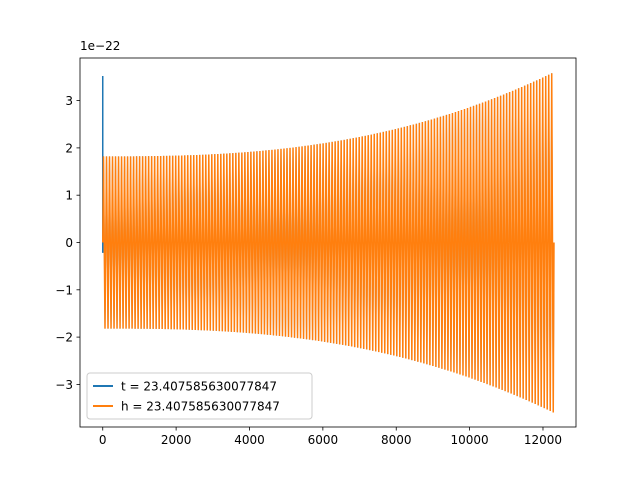  I want to click on x-tick-label: 6000, so click(323, 440).